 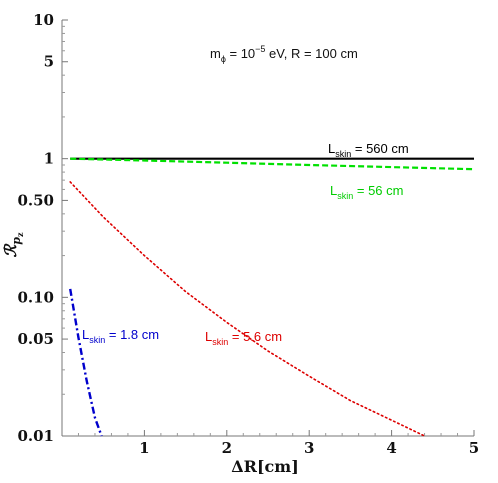 I want to click on label-56-rest: = 56 cm, so click(x=378, y=190).